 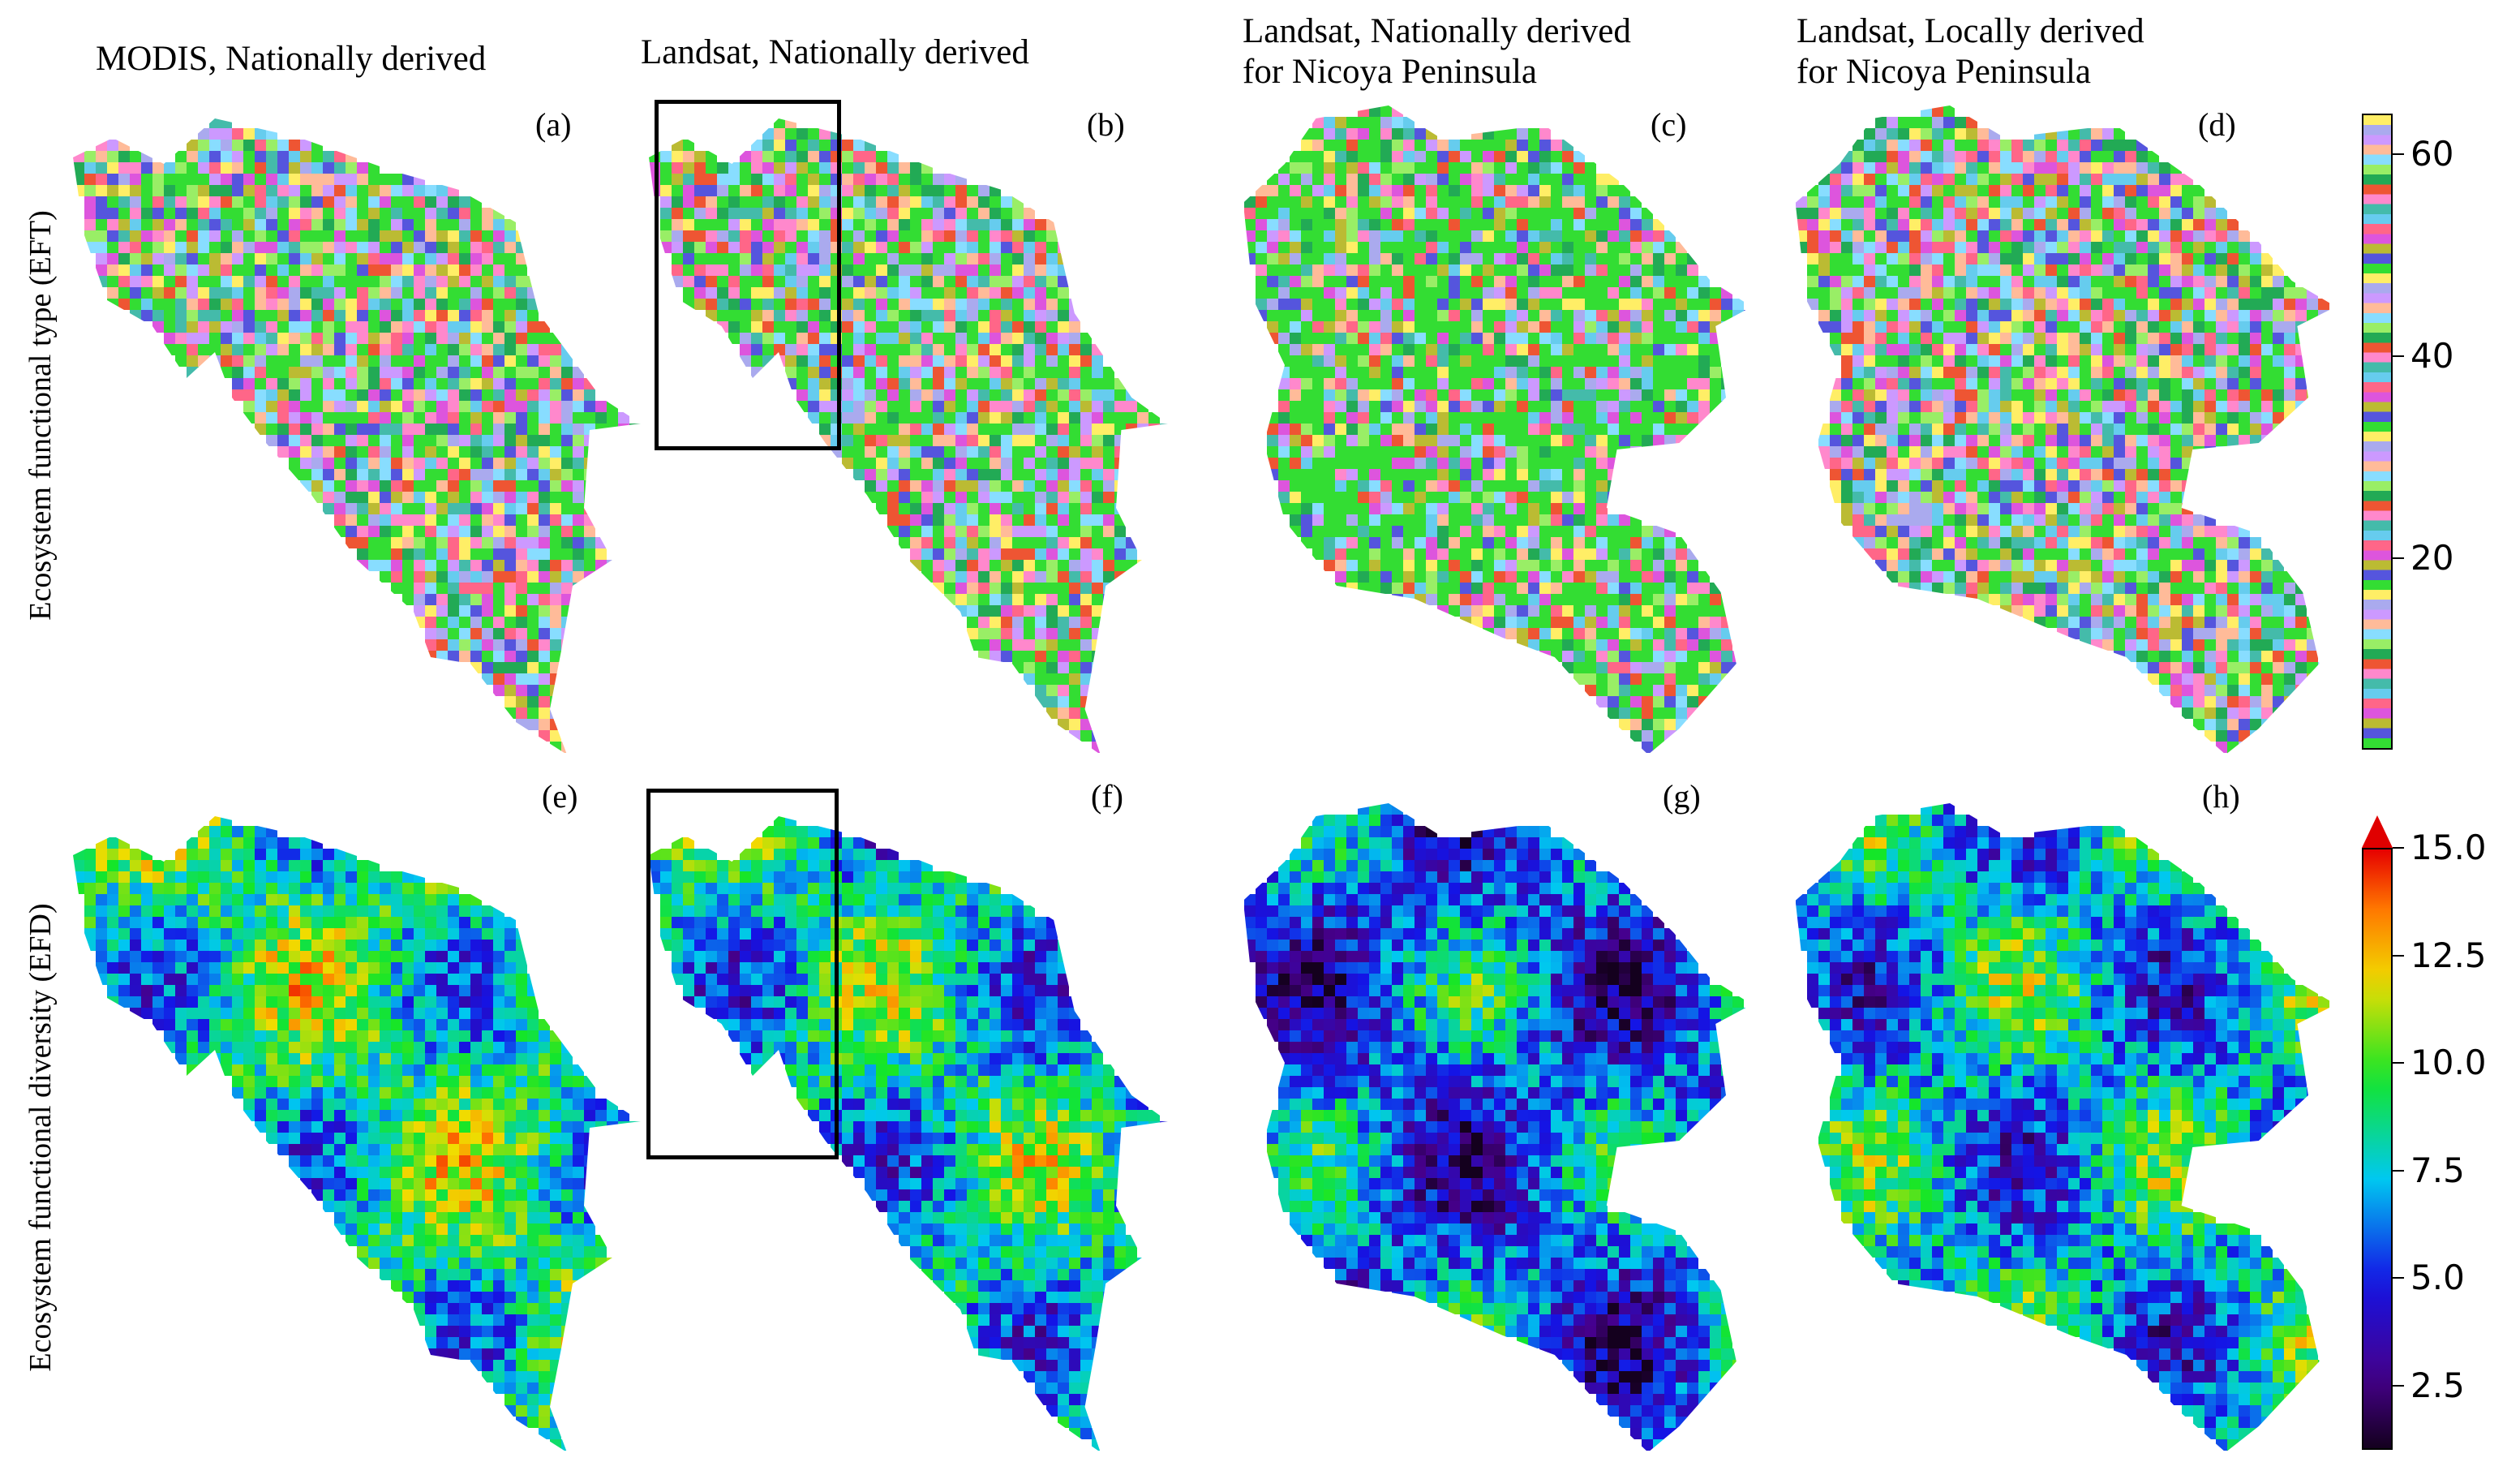 What do you see at coordinates (2432, 557) in the screenshot?
I see `eft-colorbar-tick-label: 20` at bounding box center [2432, 557].